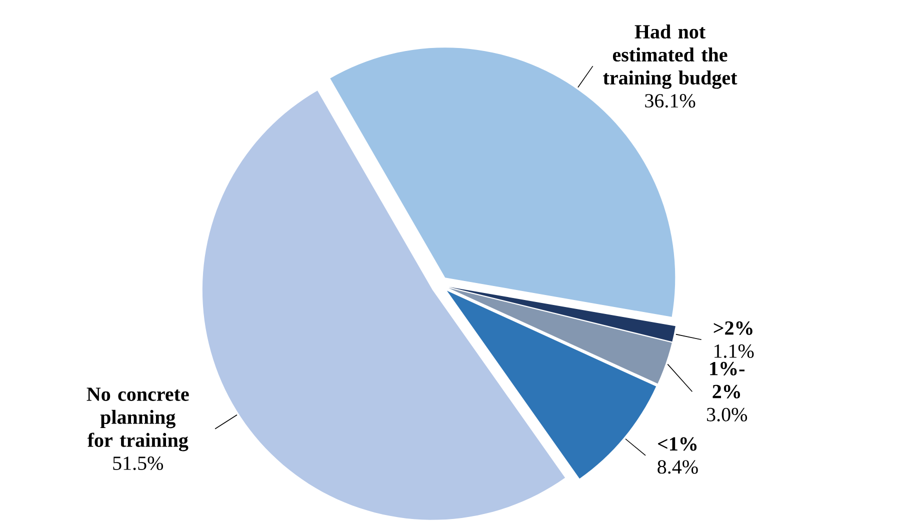  What do you see at coordinates (138, 463) in the screenshot?
I see `data-label: 51.5%` at bounding box center [138, 463].